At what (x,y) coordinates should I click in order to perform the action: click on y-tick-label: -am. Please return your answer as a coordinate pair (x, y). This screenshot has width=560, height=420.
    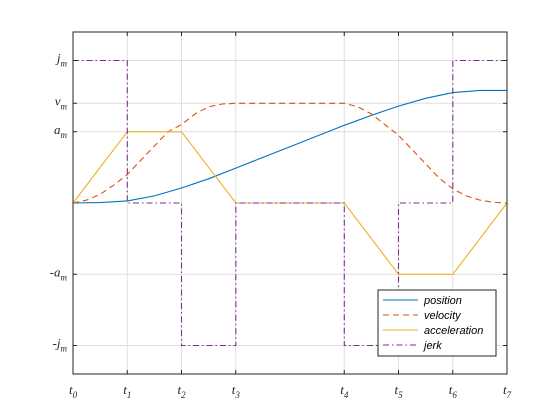
    Looking at the image, I should click on (59, 273).